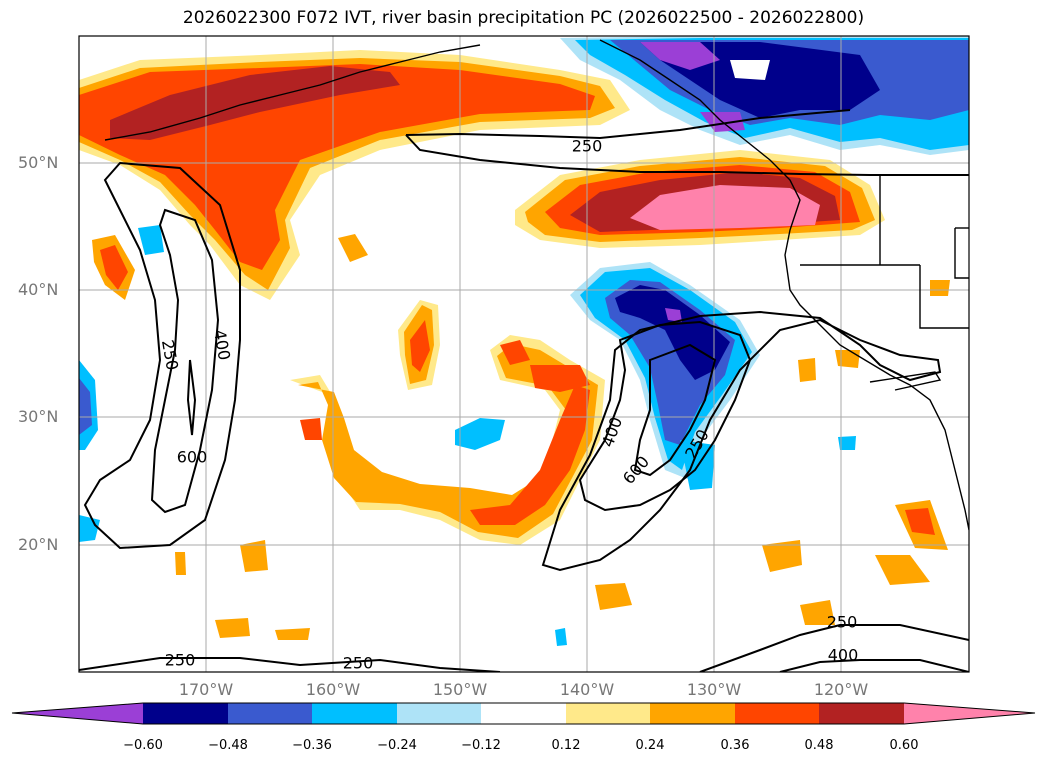  I want to click on colorbar-tick-label: 0.24, so click(650, 745).